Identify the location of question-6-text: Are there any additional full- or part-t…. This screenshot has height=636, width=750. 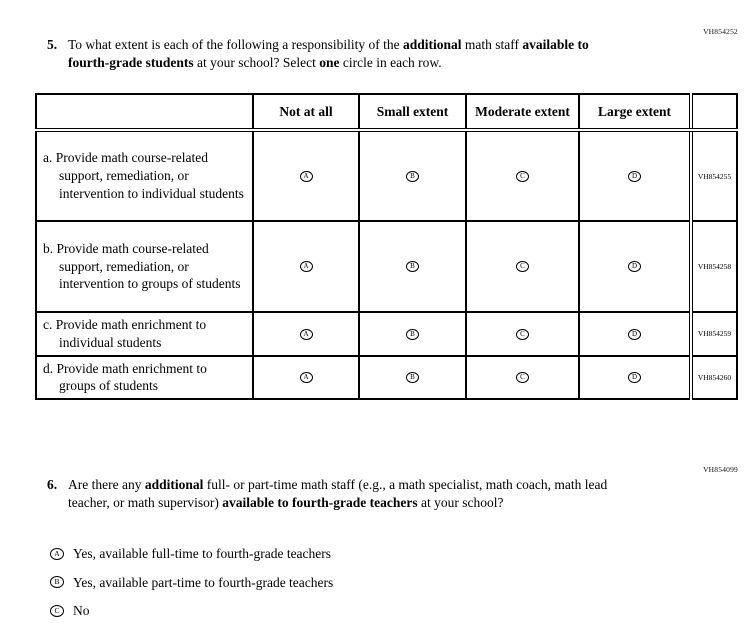
(340, 493).